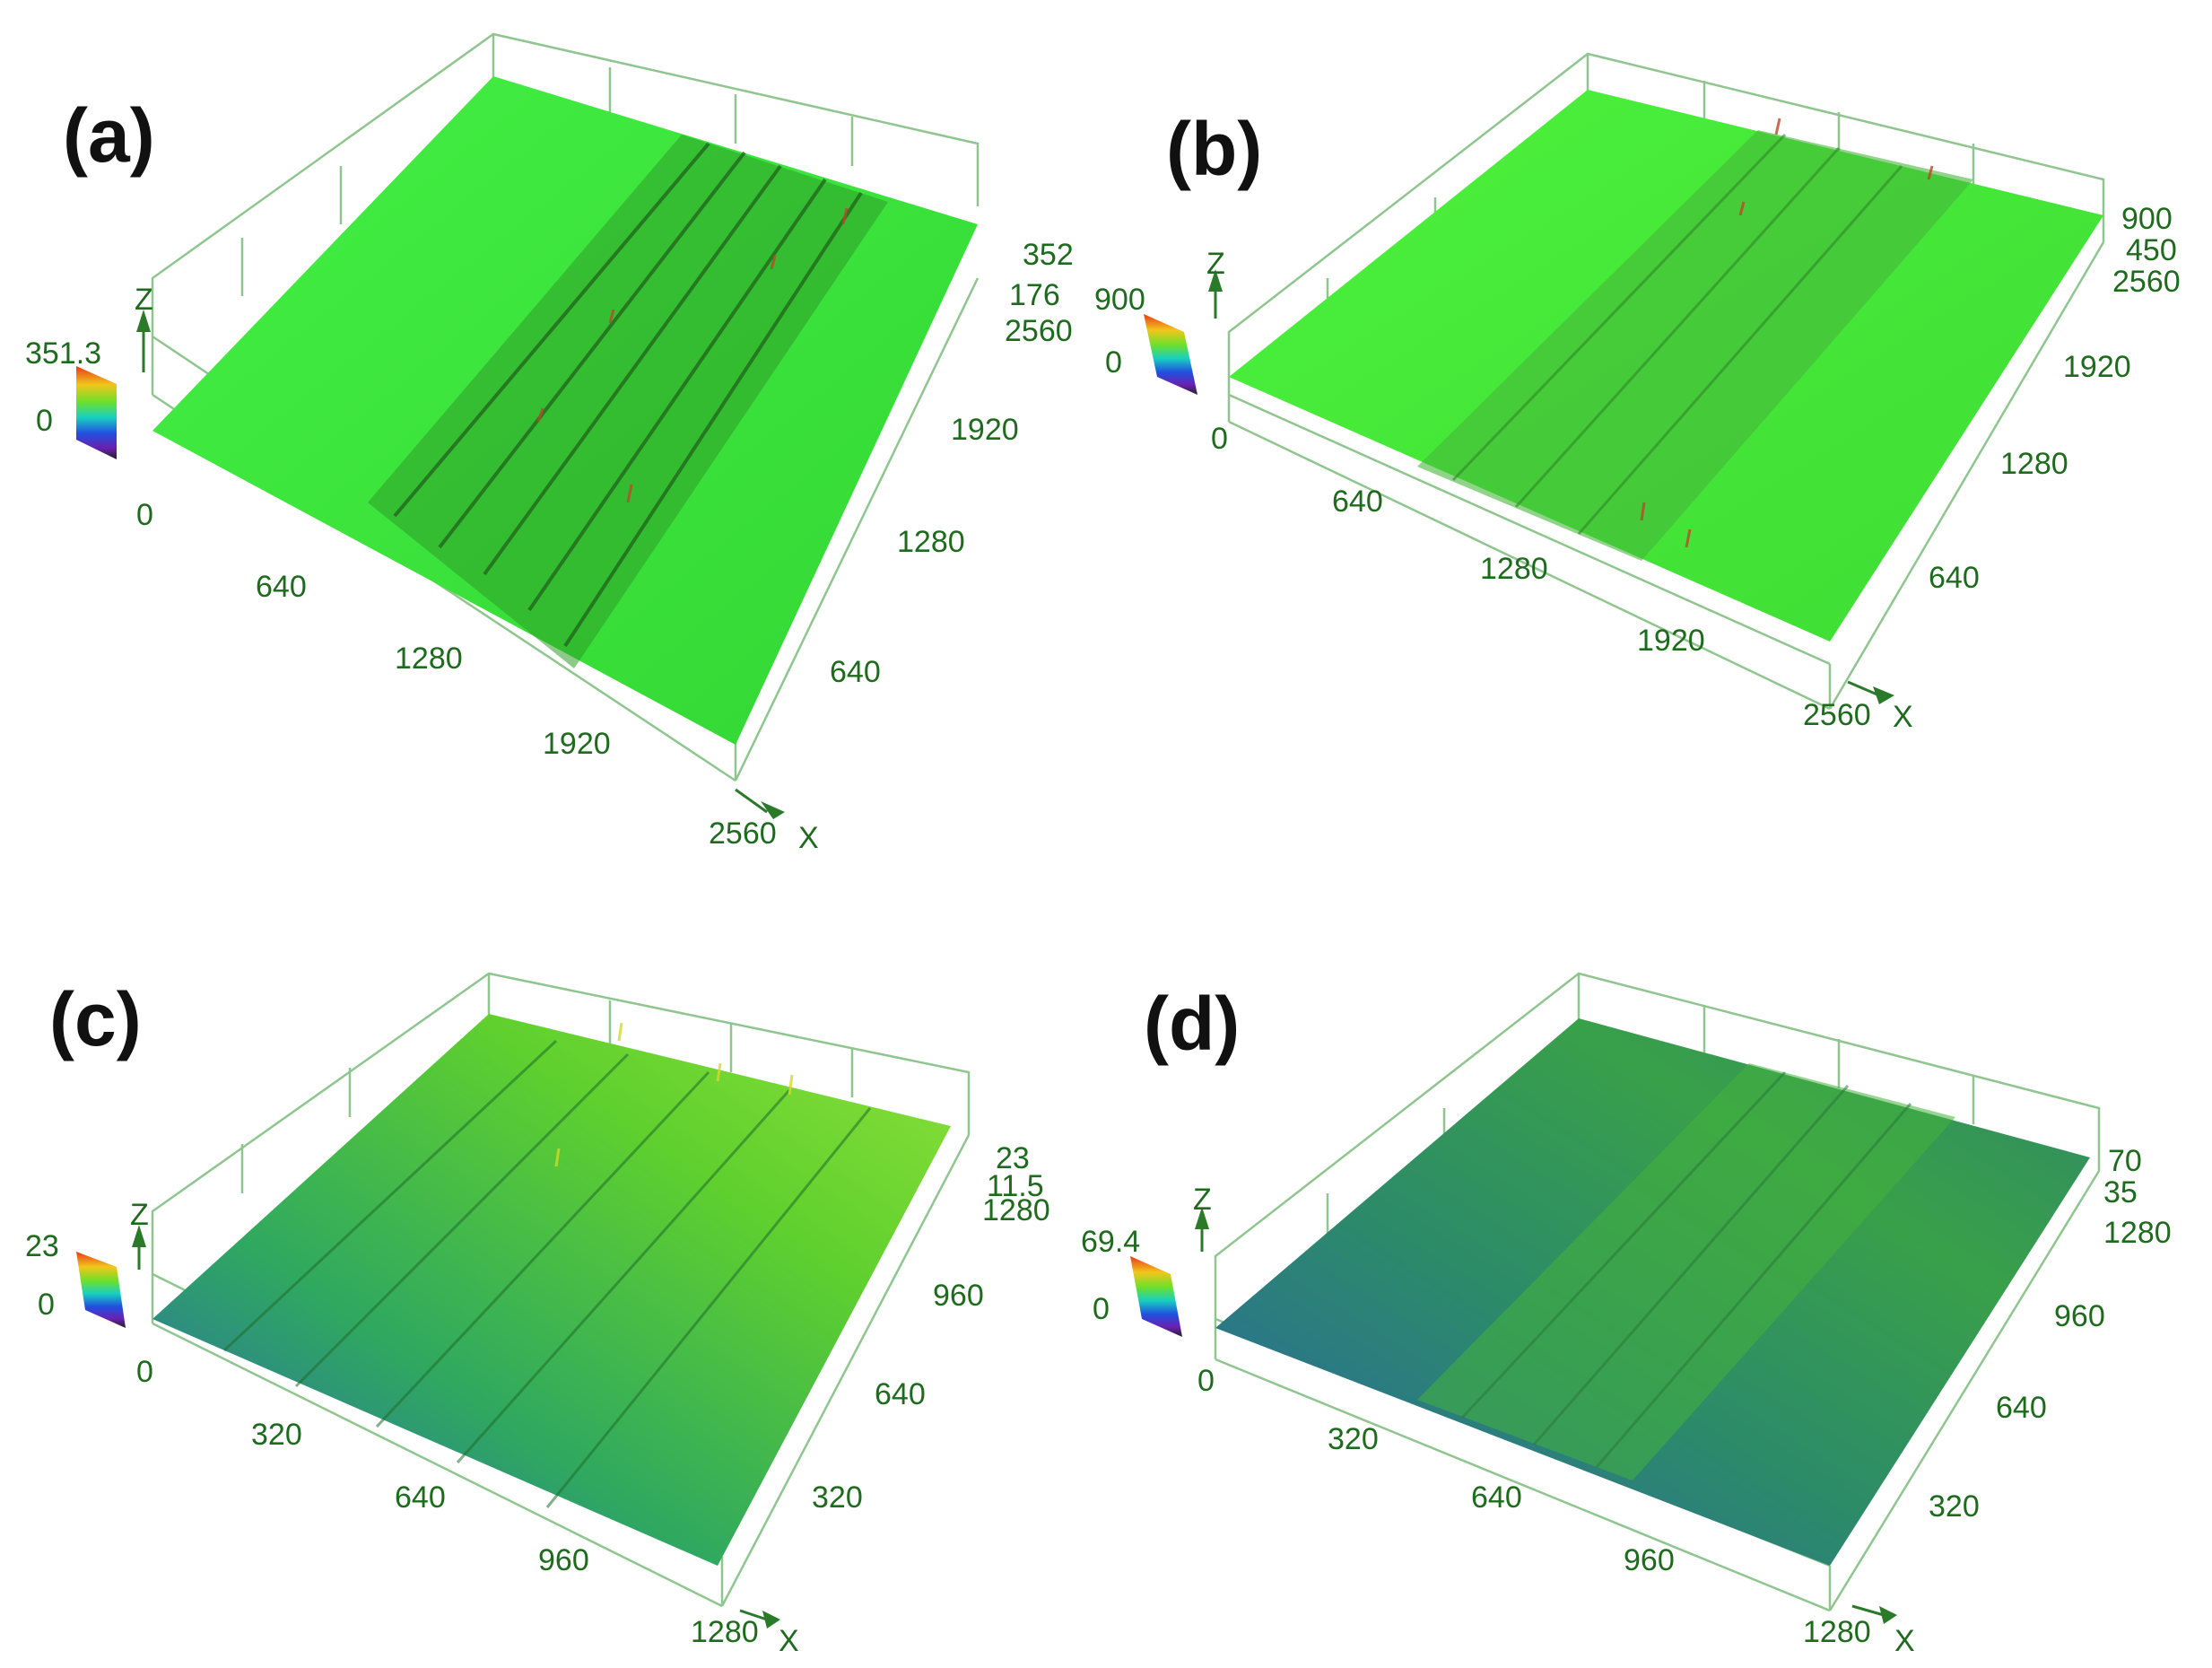 Image resolution: width=2212 pixels, height=1668 pixels. I want to click on colorbar: 69.4 0, so click(1131, 1281).